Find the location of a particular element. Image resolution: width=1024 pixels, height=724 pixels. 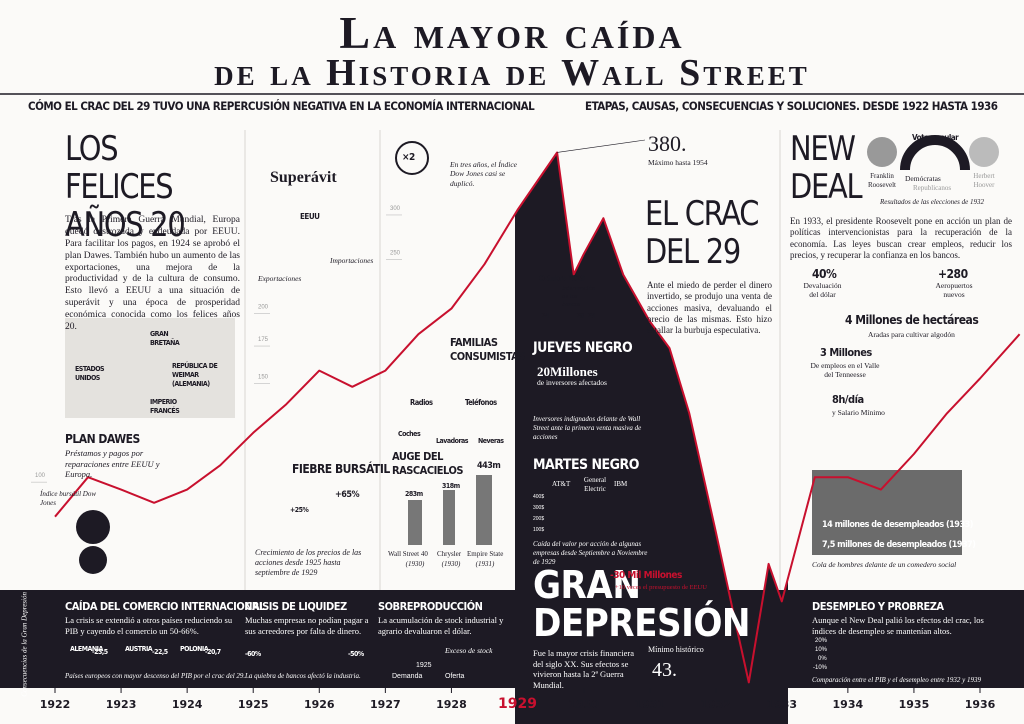

label: AUSTRIA is located at coordinates (139, 649).